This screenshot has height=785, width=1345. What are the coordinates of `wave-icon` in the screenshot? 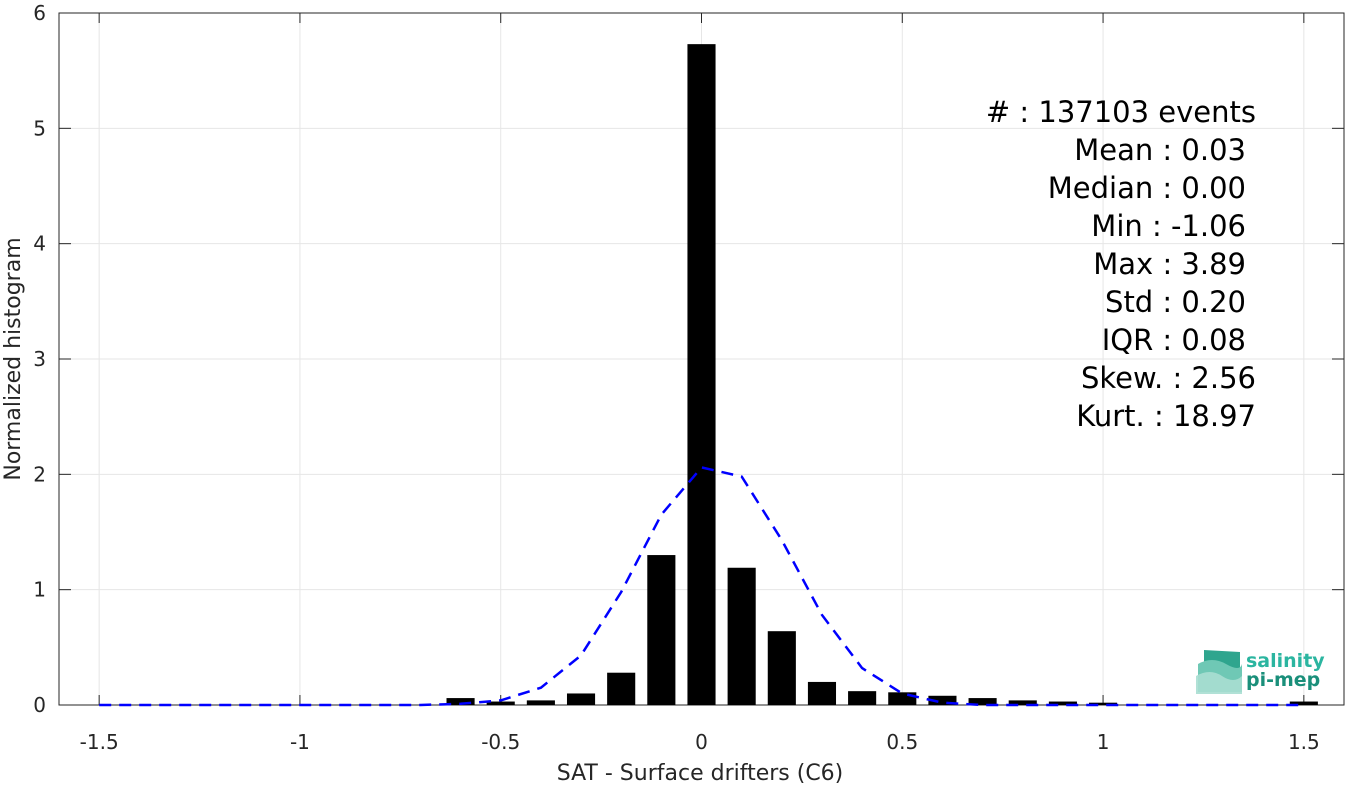 It's located at (1219, 672).